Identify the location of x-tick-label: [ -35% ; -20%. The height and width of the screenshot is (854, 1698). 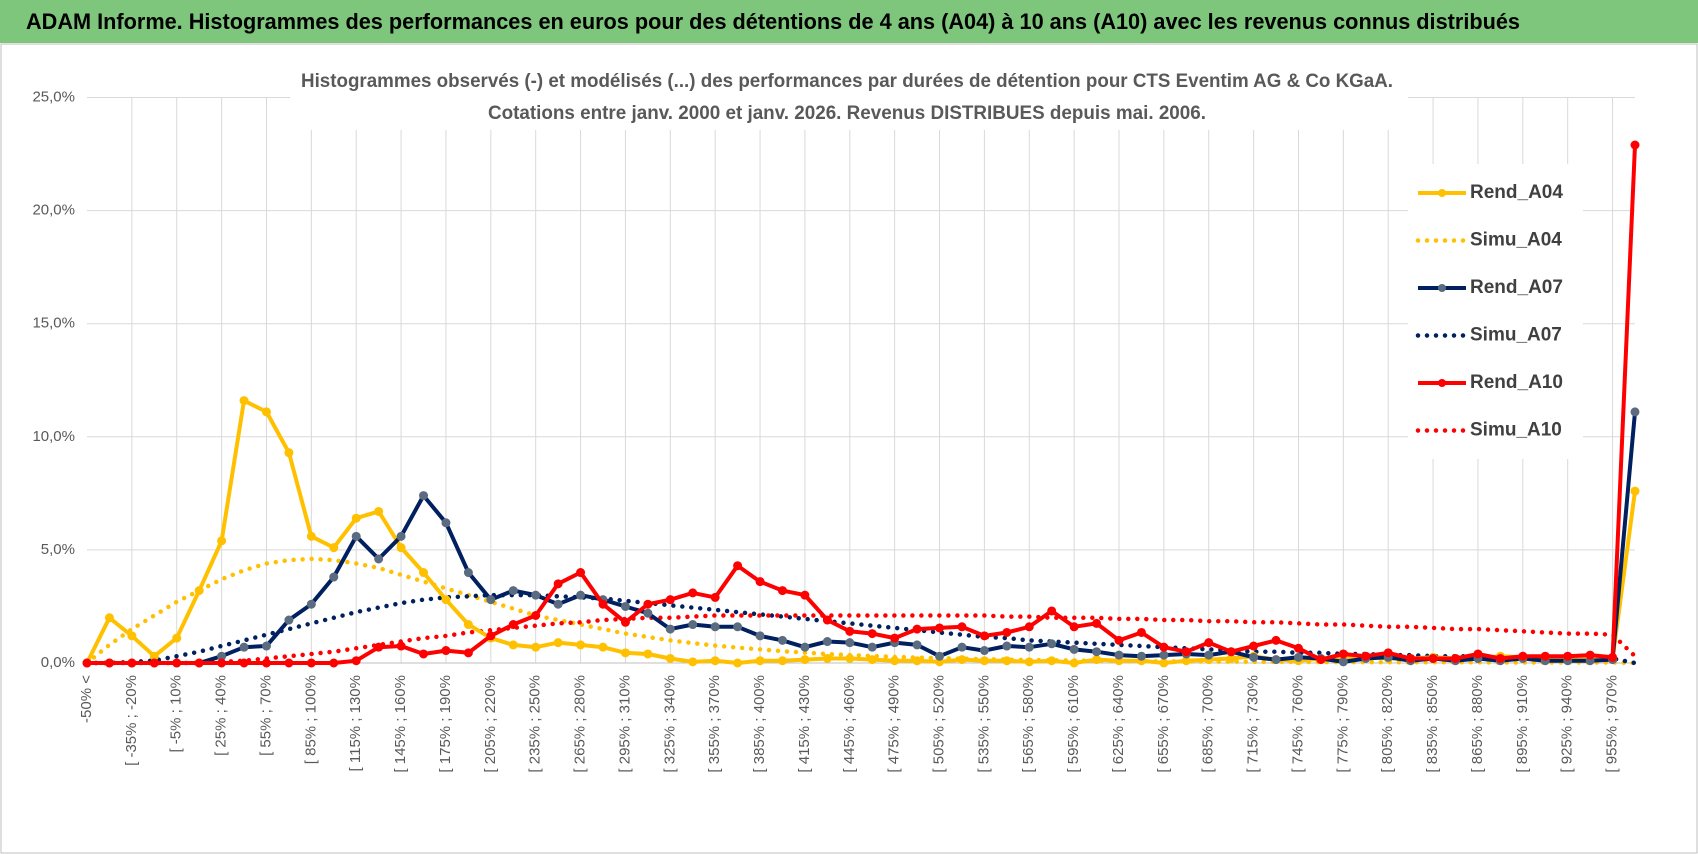
(131, 720).